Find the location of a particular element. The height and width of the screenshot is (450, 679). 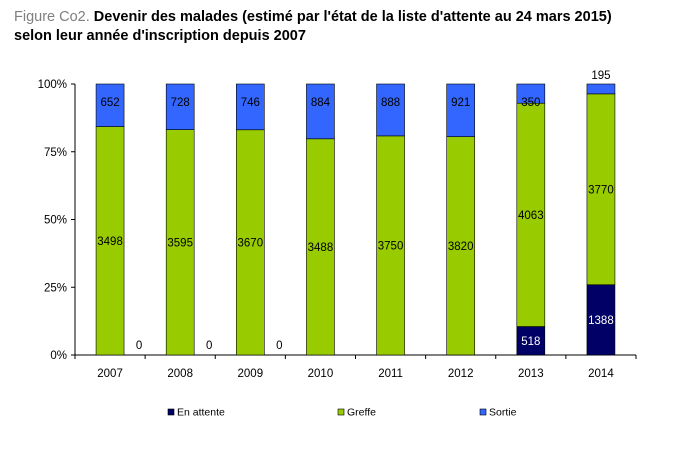

value-label: 3670 is located at coordinates (251, 243).